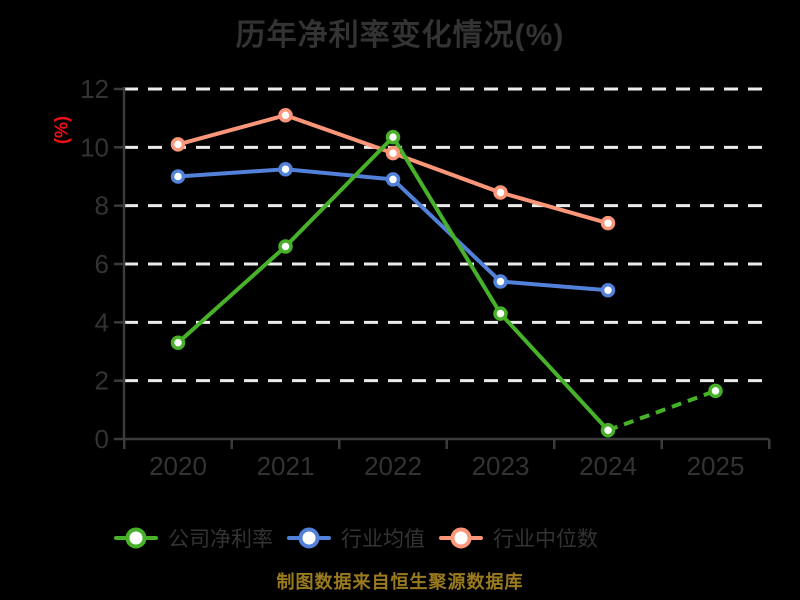  Describe the element at coordinates (94, 147) in the screenshot. I see `y-tick-label: 10` at that location.